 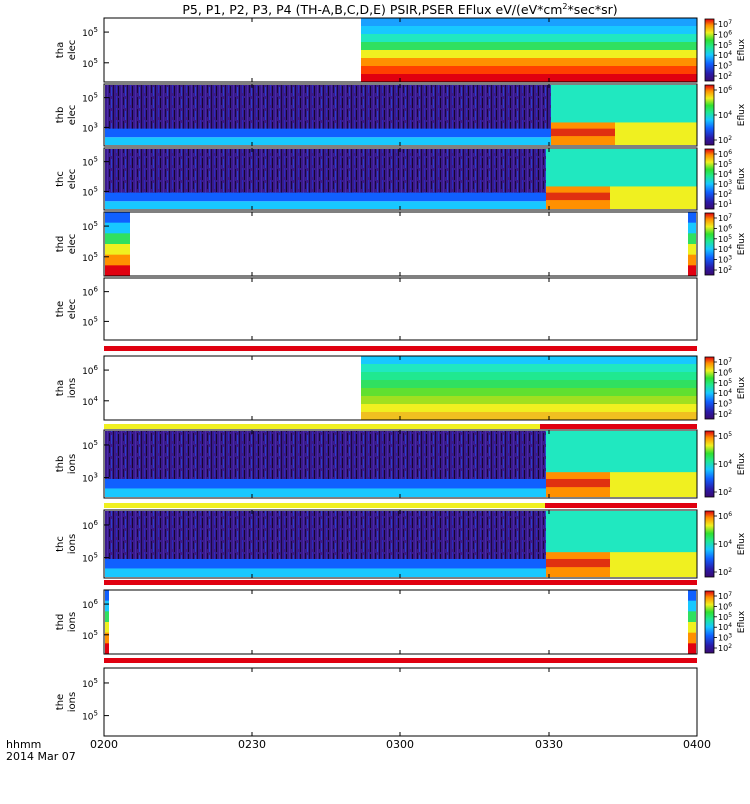 What do you see at coordinates (593, 9) in the screenshot?
I see `title-tail: *sec*sr)` at bounding box center [593, 9].